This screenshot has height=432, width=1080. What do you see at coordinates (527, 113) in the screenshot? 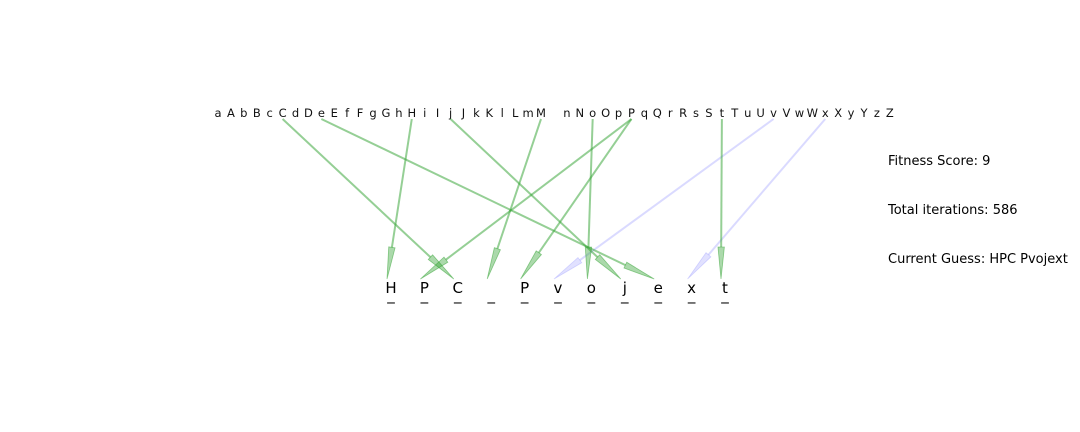
I see `alphabet-letter: m` at bounding box center [527, 113].